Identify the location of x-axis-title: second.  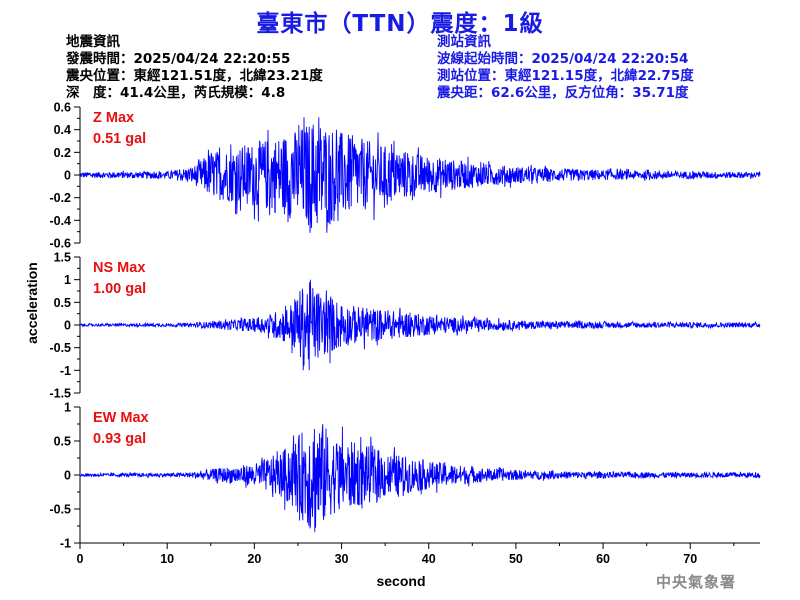
(400, 581).